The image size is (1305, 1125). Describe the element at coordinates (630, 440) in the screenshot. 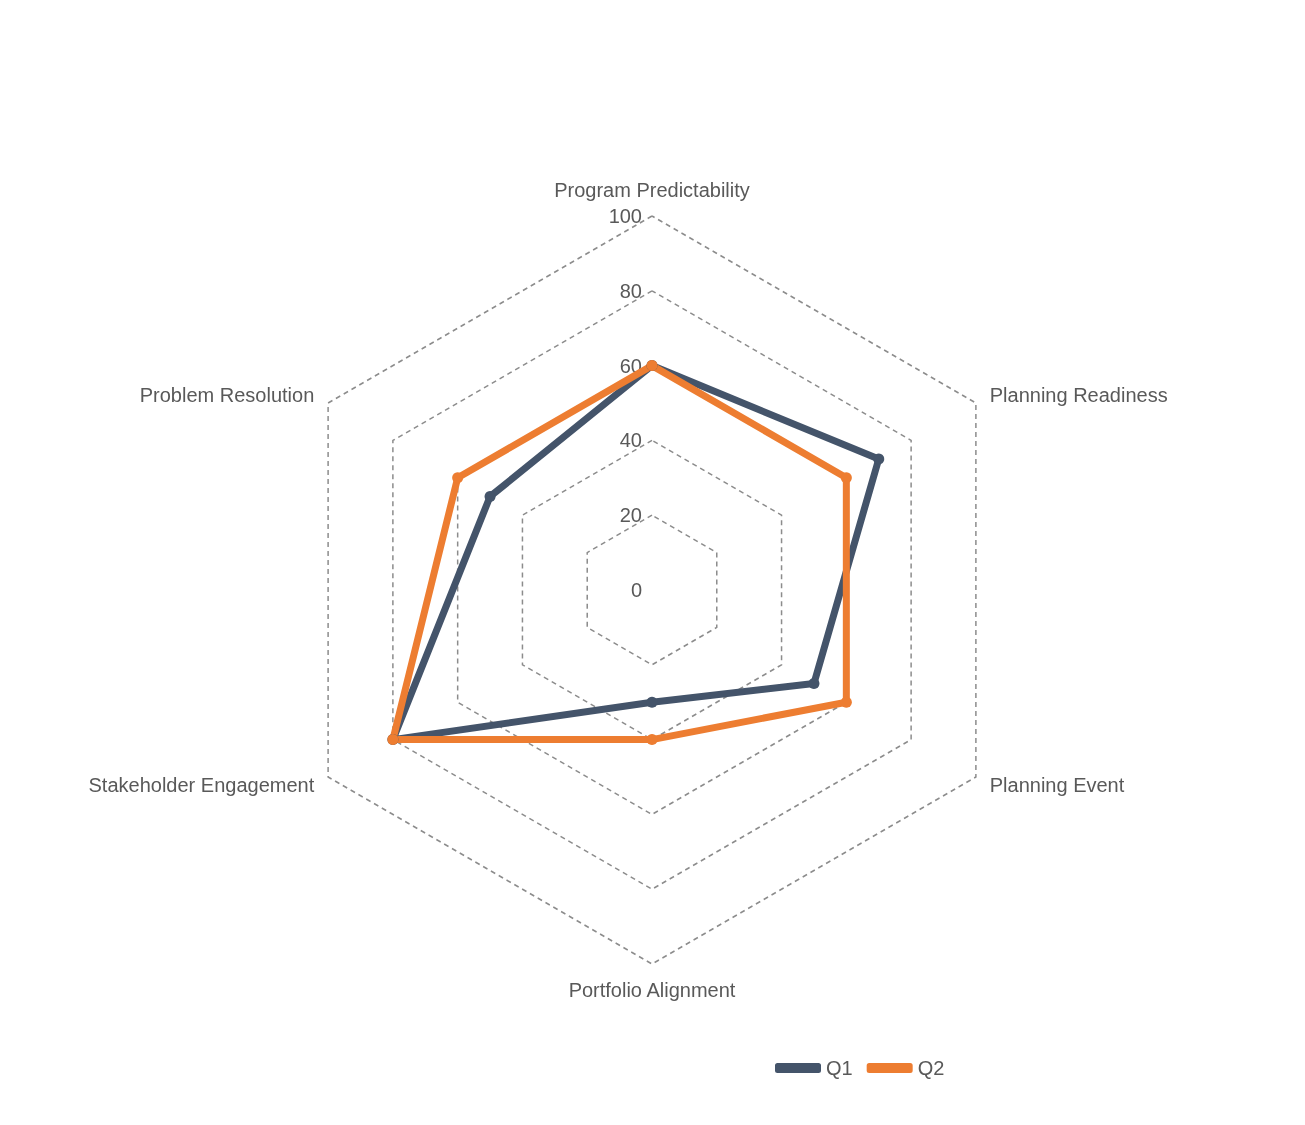

I see `y-tick-label: 40` at that location.